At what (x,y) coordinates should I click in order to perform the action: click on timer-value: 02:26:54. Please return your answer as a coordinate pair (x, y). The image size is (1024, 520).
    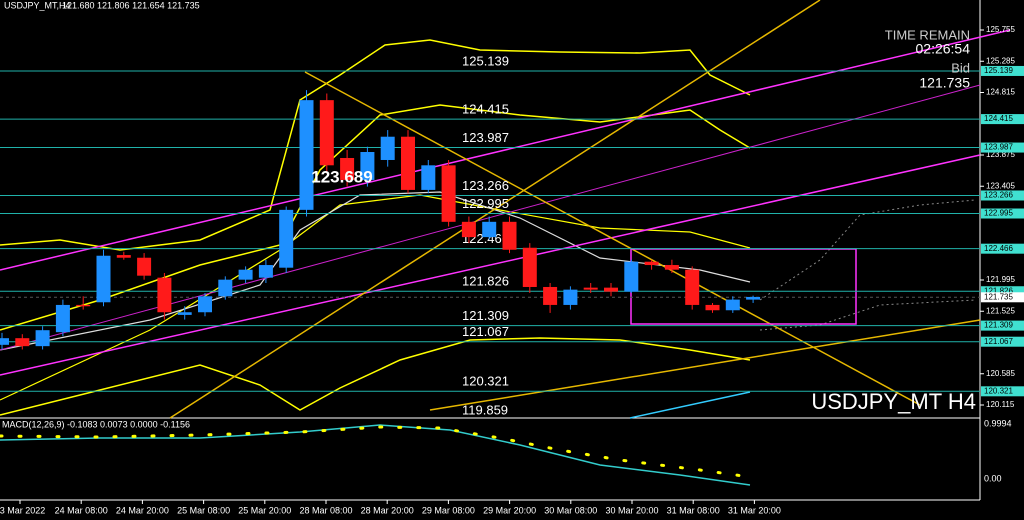
    Looking at the image, I should click on (943, 49).